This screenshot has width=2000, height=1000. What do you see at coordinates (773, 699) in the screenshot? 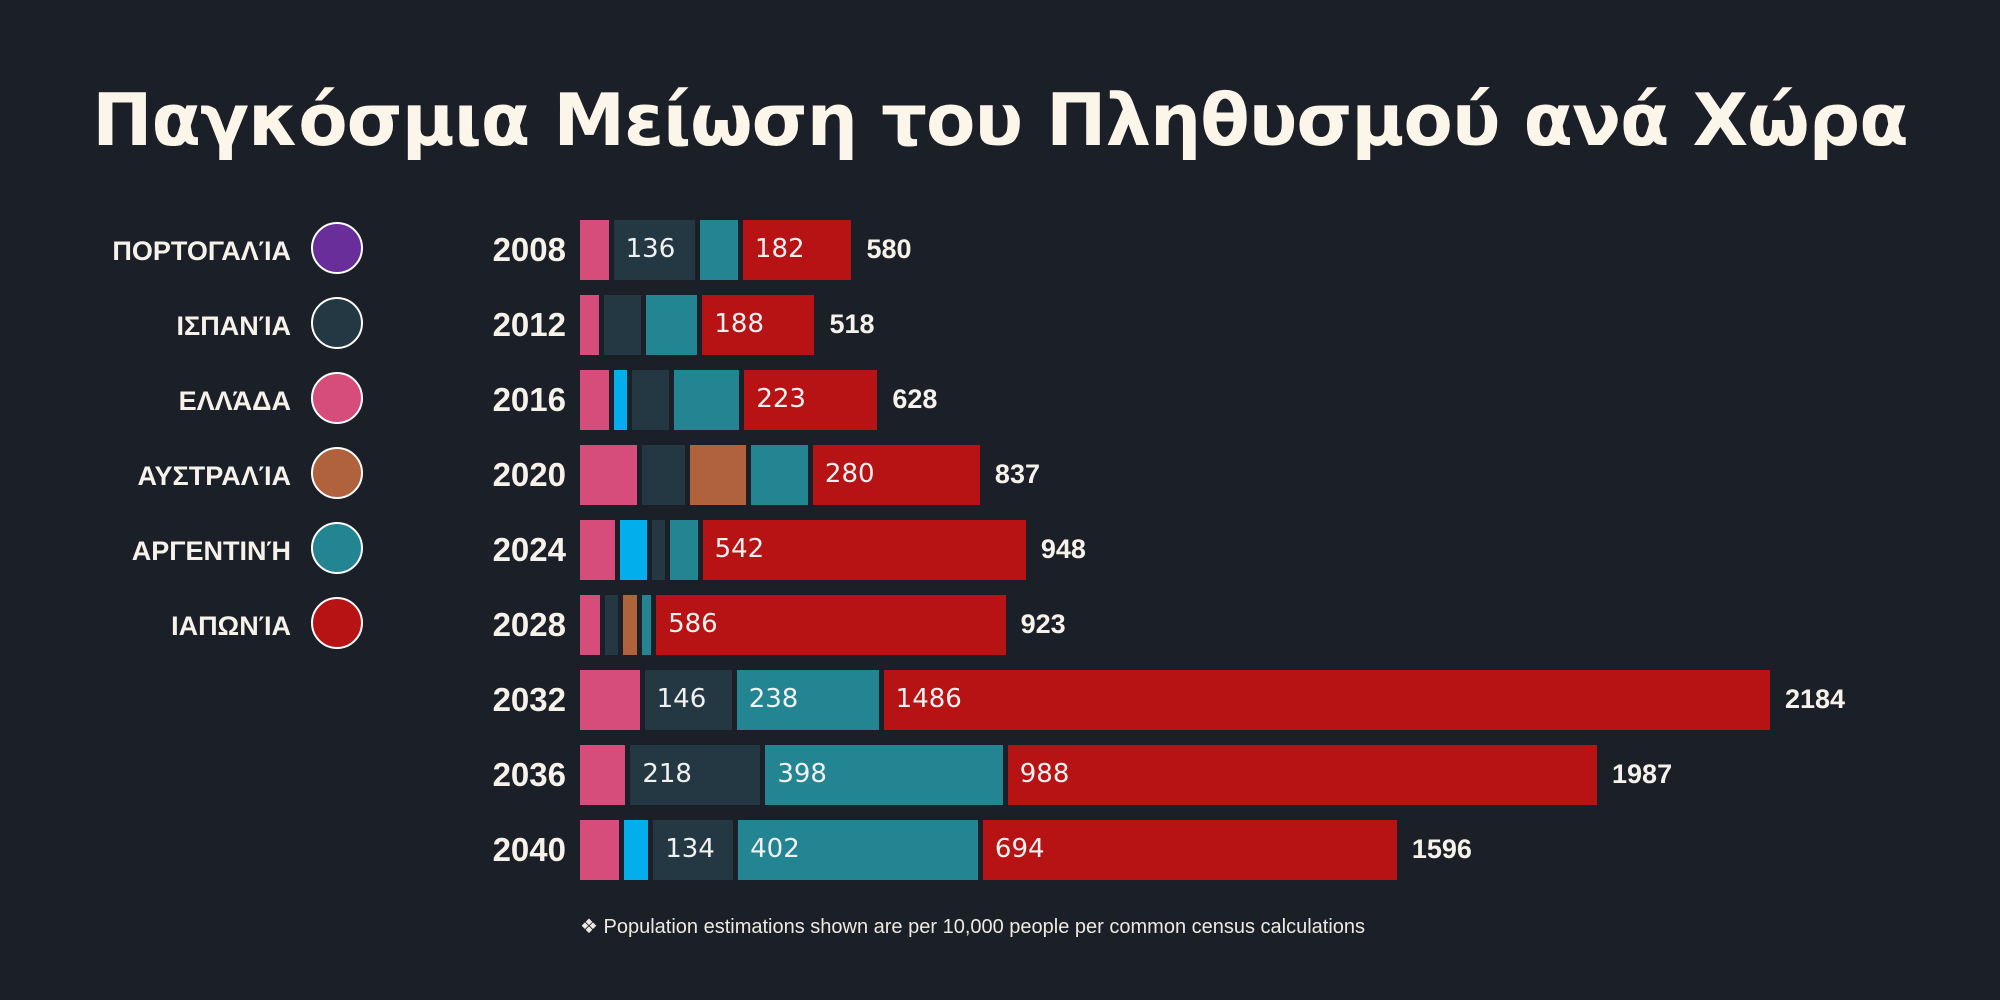
I see `segment-value-label: 238` at bounding box center [773, 699].